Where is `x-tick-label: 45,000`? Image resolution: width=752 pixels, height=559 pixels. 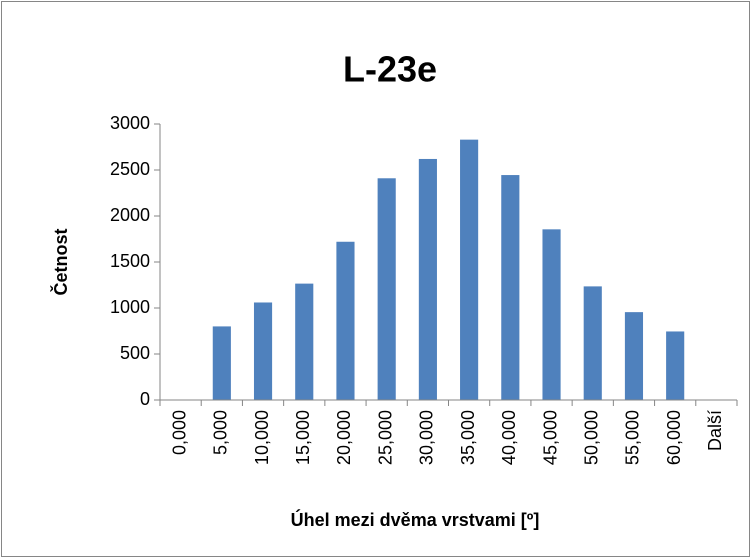
x-tick-label: 45,000 is located at coordinates (550, 437).